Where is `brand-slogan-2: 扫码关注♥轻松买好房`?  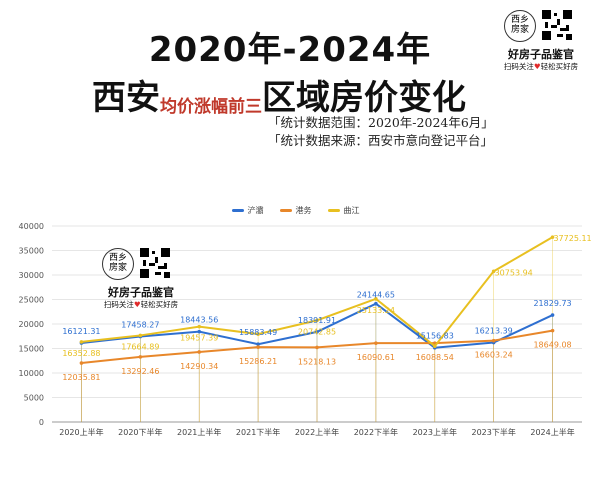
brand-slogan-2: 扫码关注♥轻松买好房 is located at coordinates (141, 304).